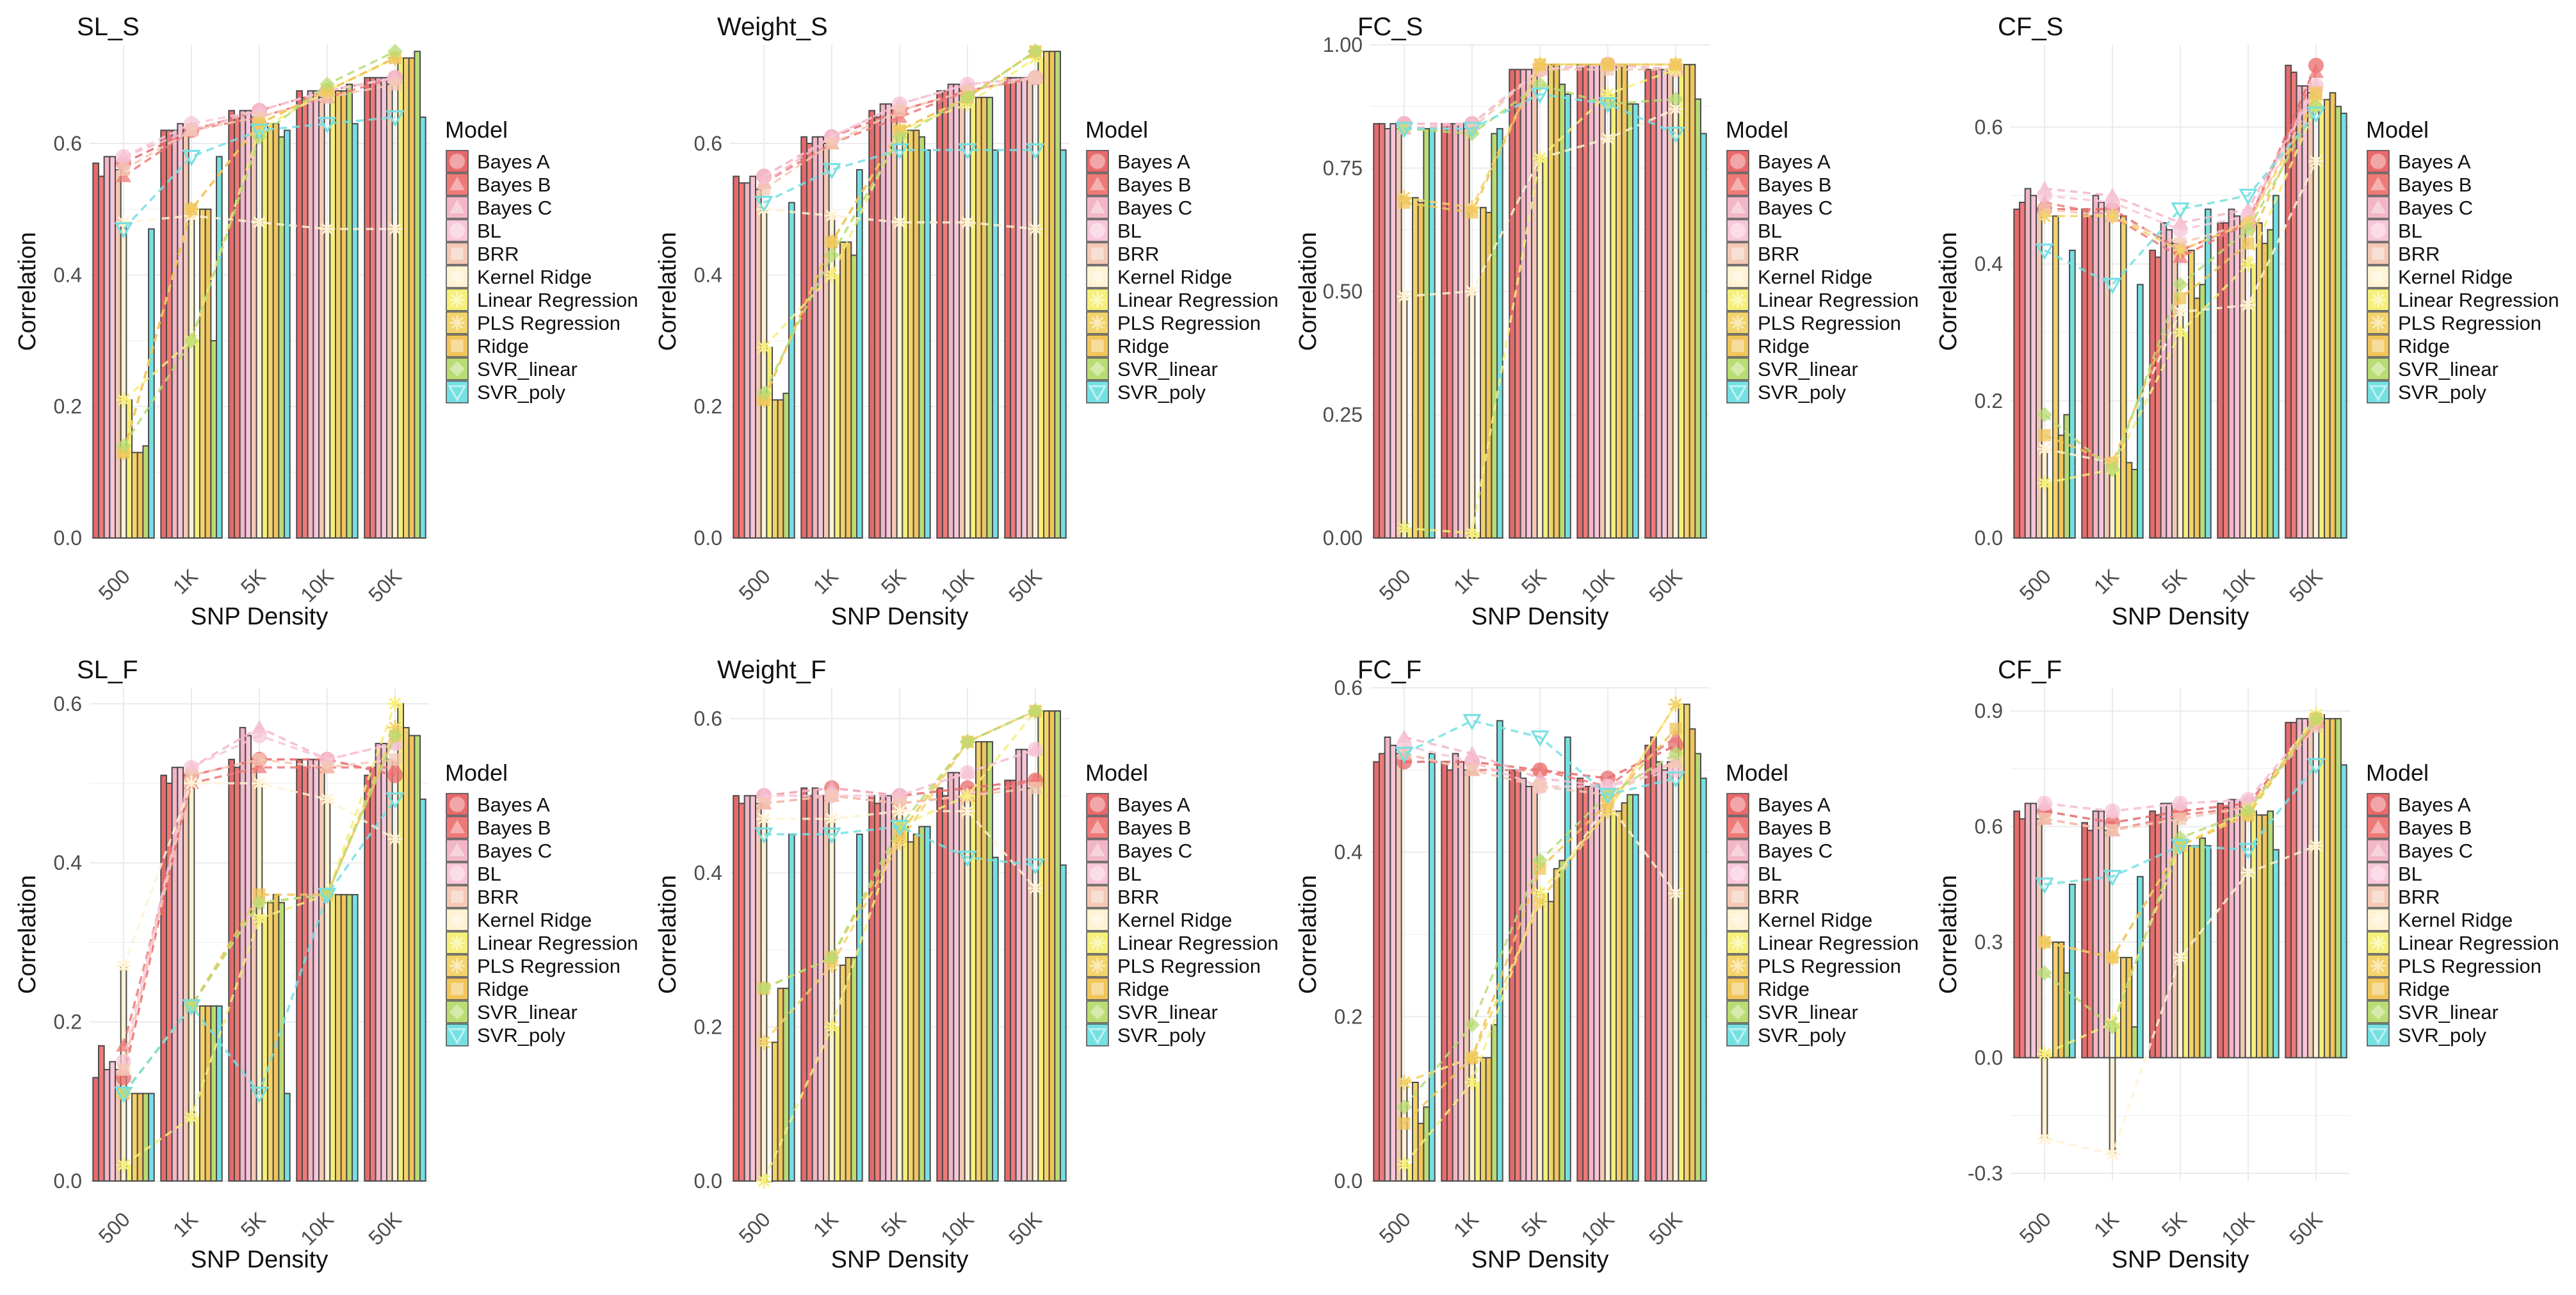 The width and height of the screenshot is (2576, 1295). Describe the element at coordinates (514, 208) in the screenshot. I see `legend-label: Bayes C` at that location.